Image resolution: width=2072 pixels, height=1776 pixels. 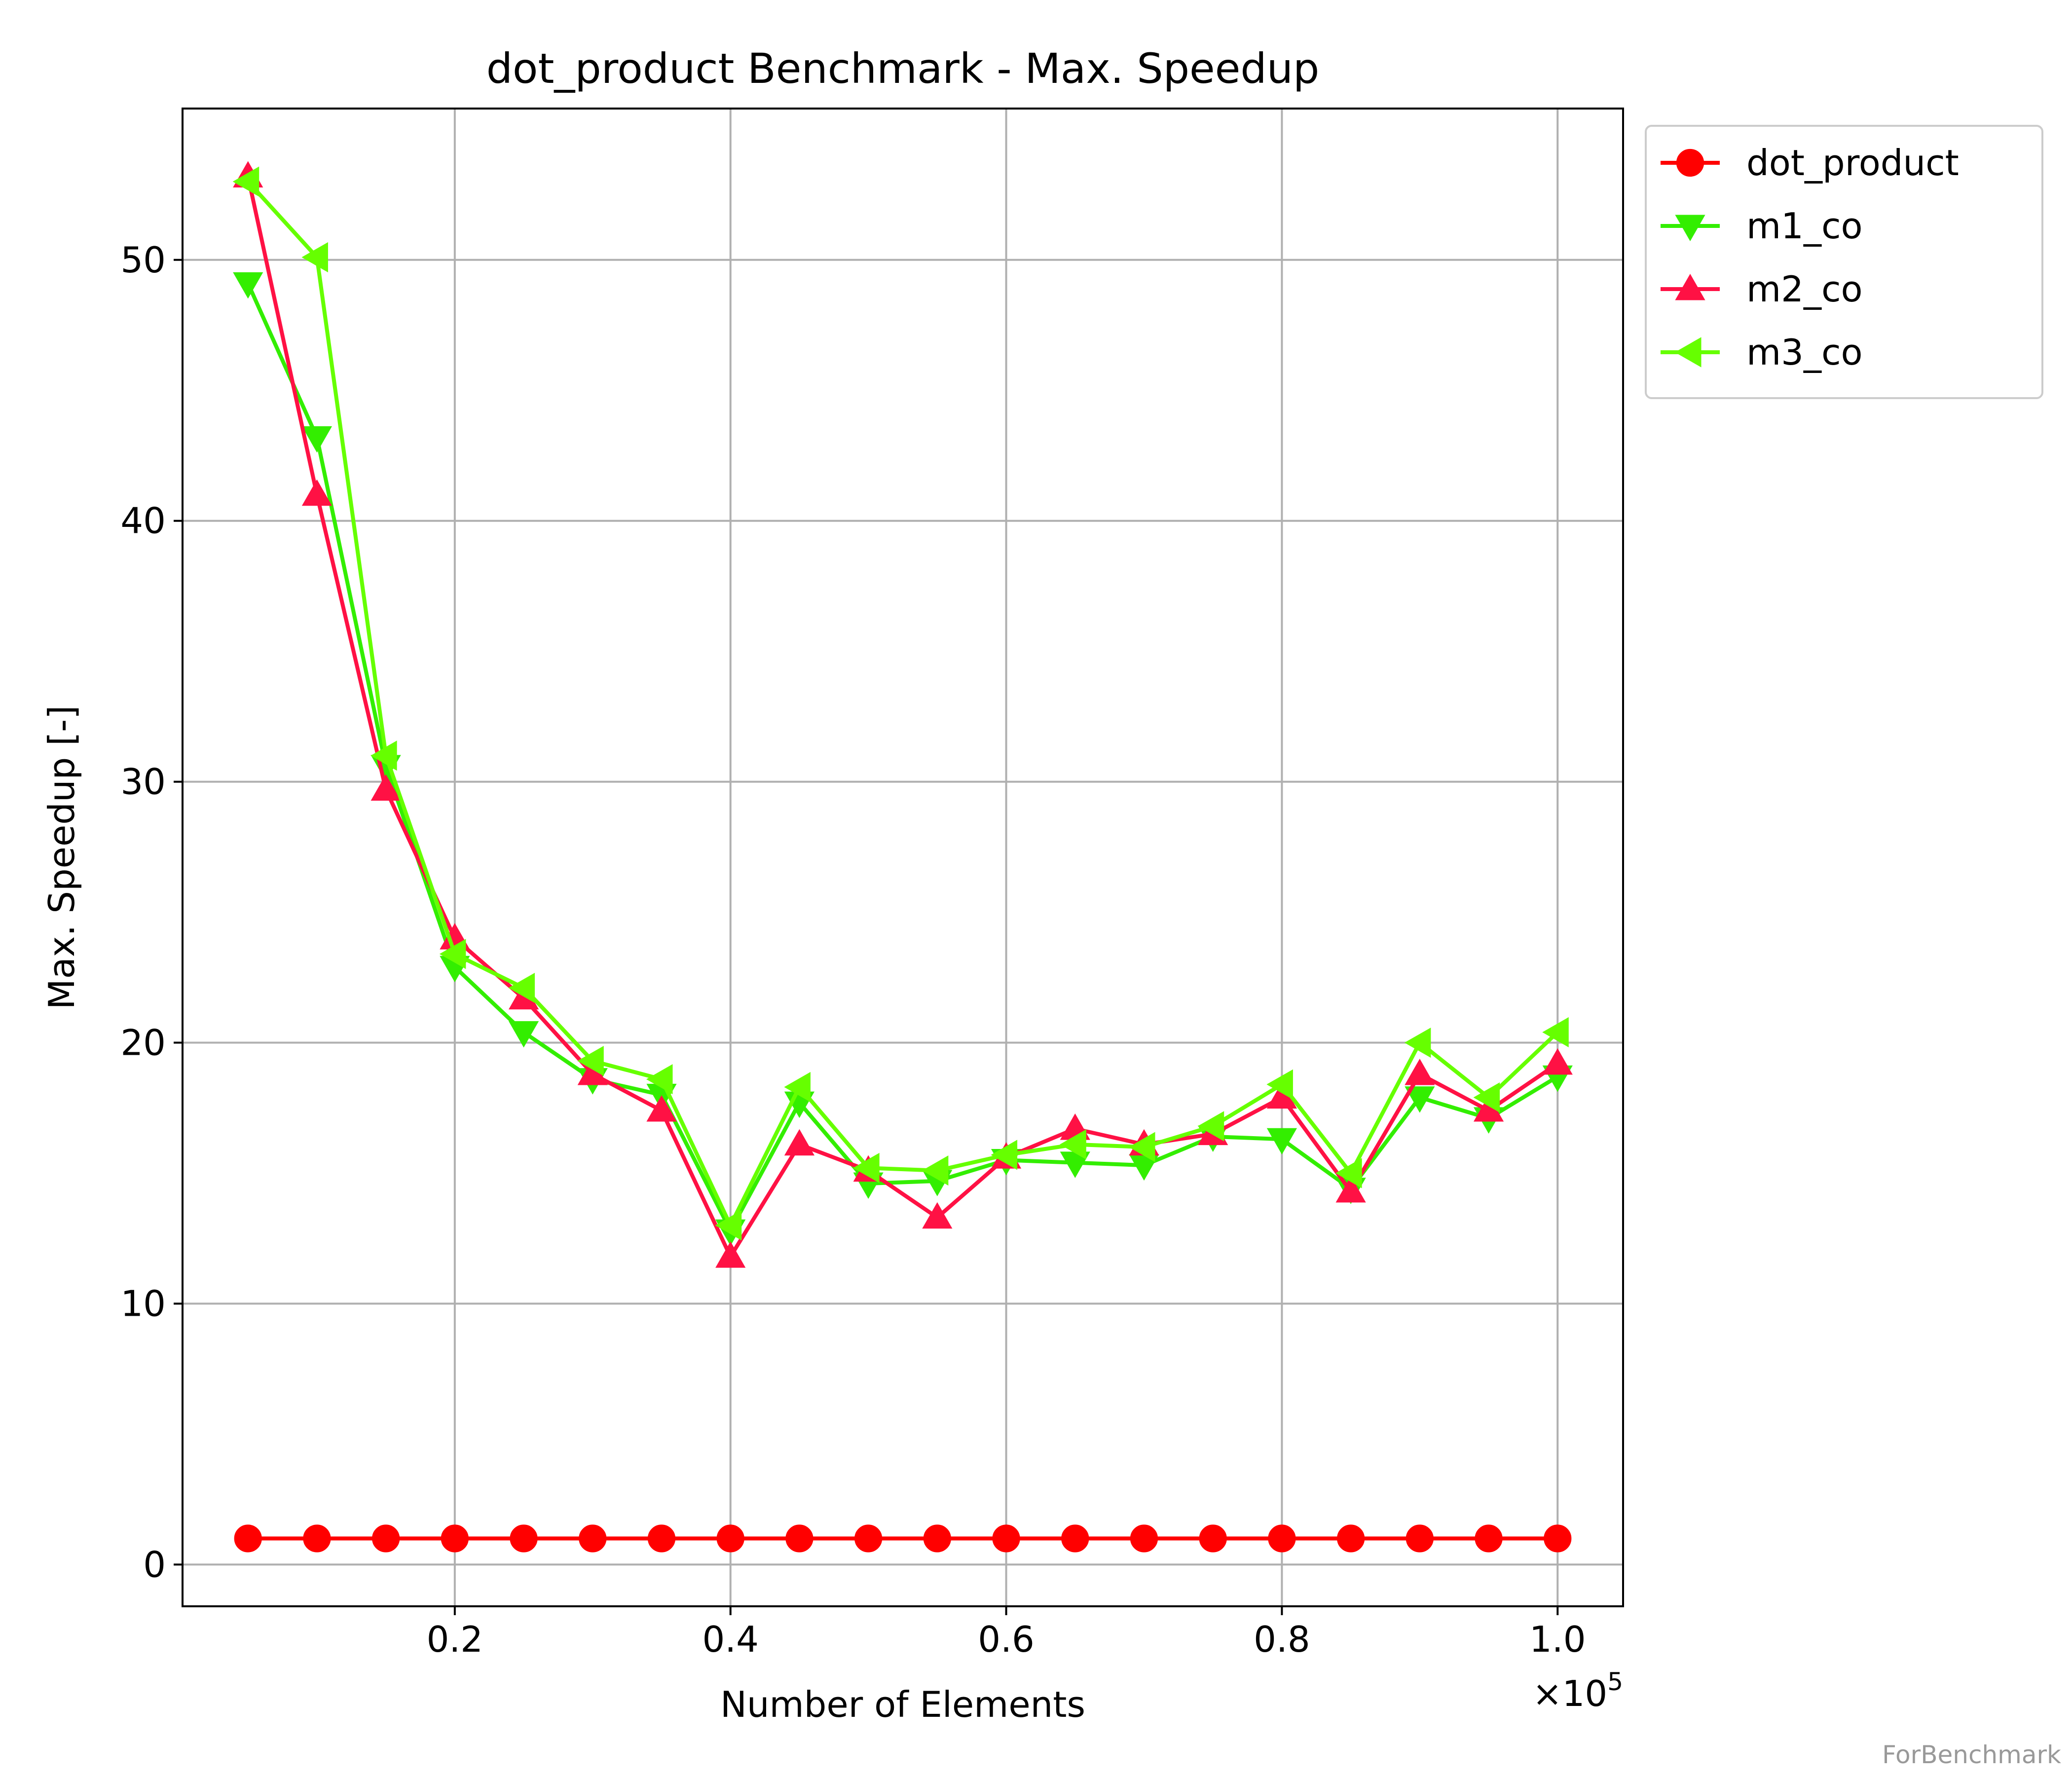 I want to click on x-tick-label: 0.2, so click(x=455, y=1640).